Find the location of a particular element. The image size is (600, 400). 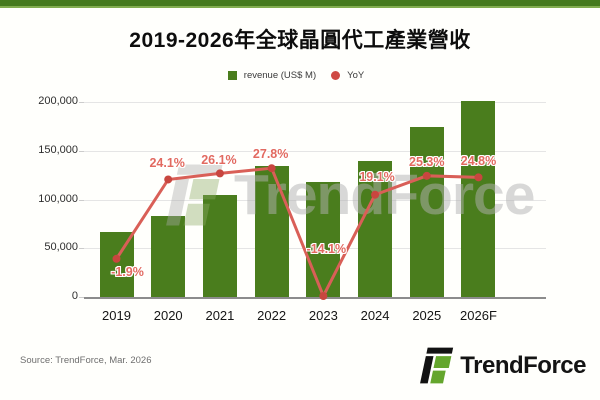

source-note: Source: TrendForce, Mar. 2026 is located at coordinates (86, 360).